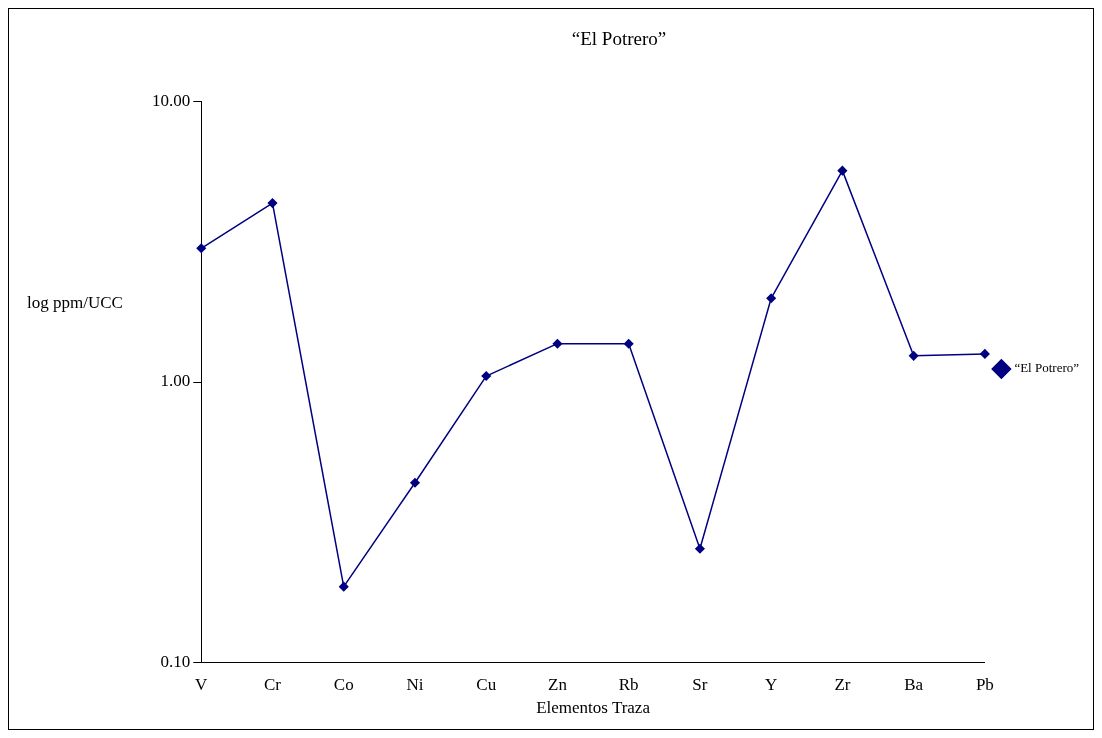 The height and width of the screenshot is (738, 1102). I want to click on x-tick-label: Rb, so click(628, 684).